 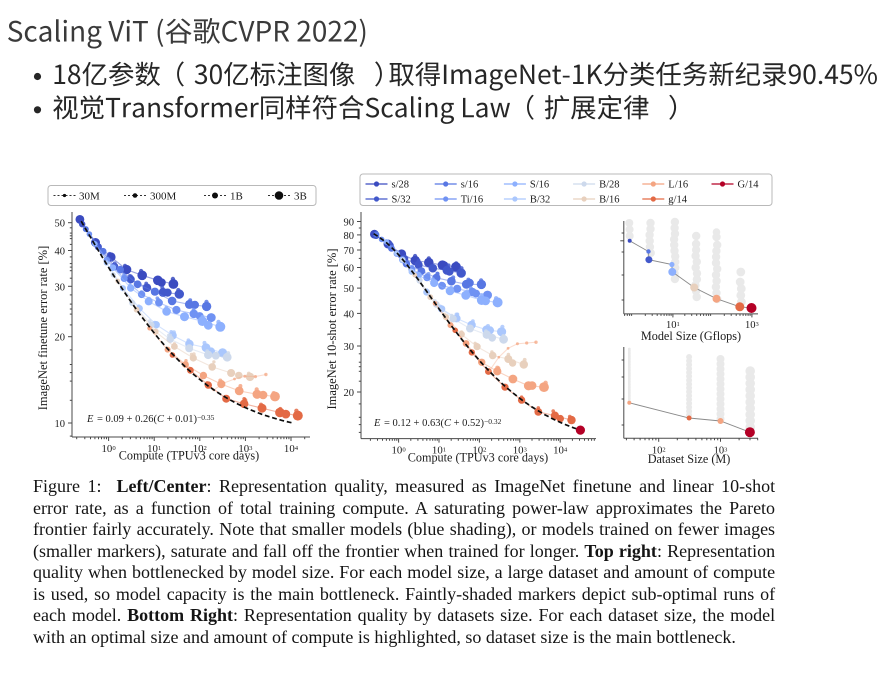 I want to click on svg-text: Ti/16, so click(x=472, y=200).